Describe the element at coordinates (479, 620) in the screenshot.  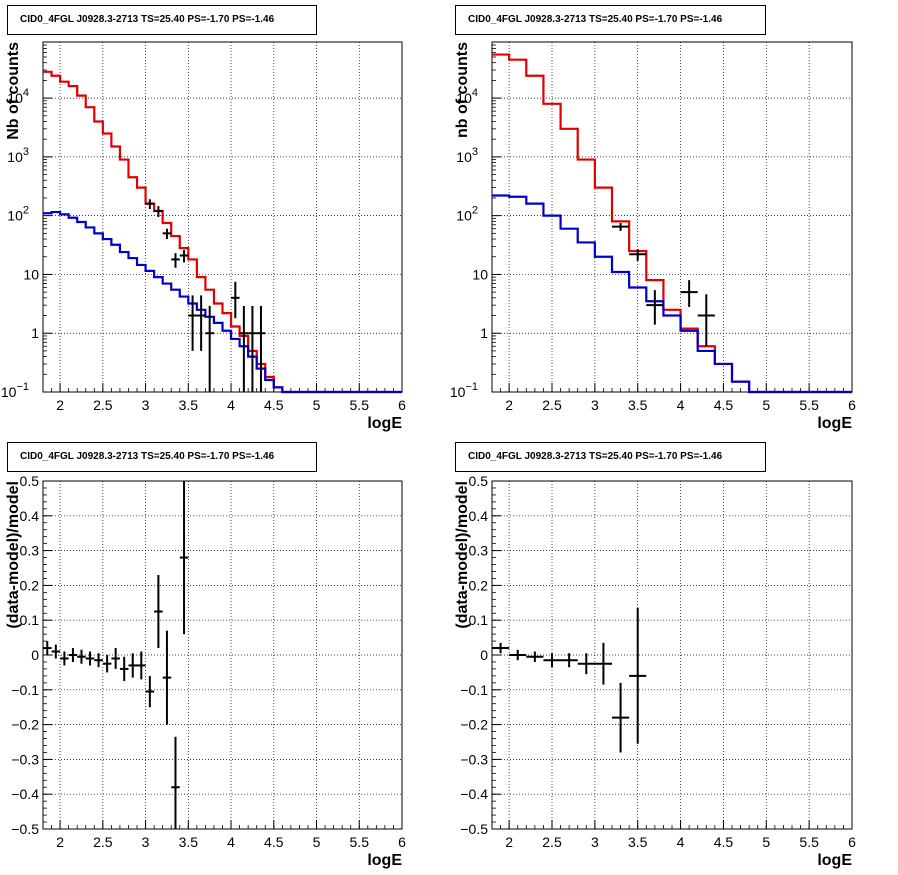
I see `y-tick-label: 0.1` at that location.